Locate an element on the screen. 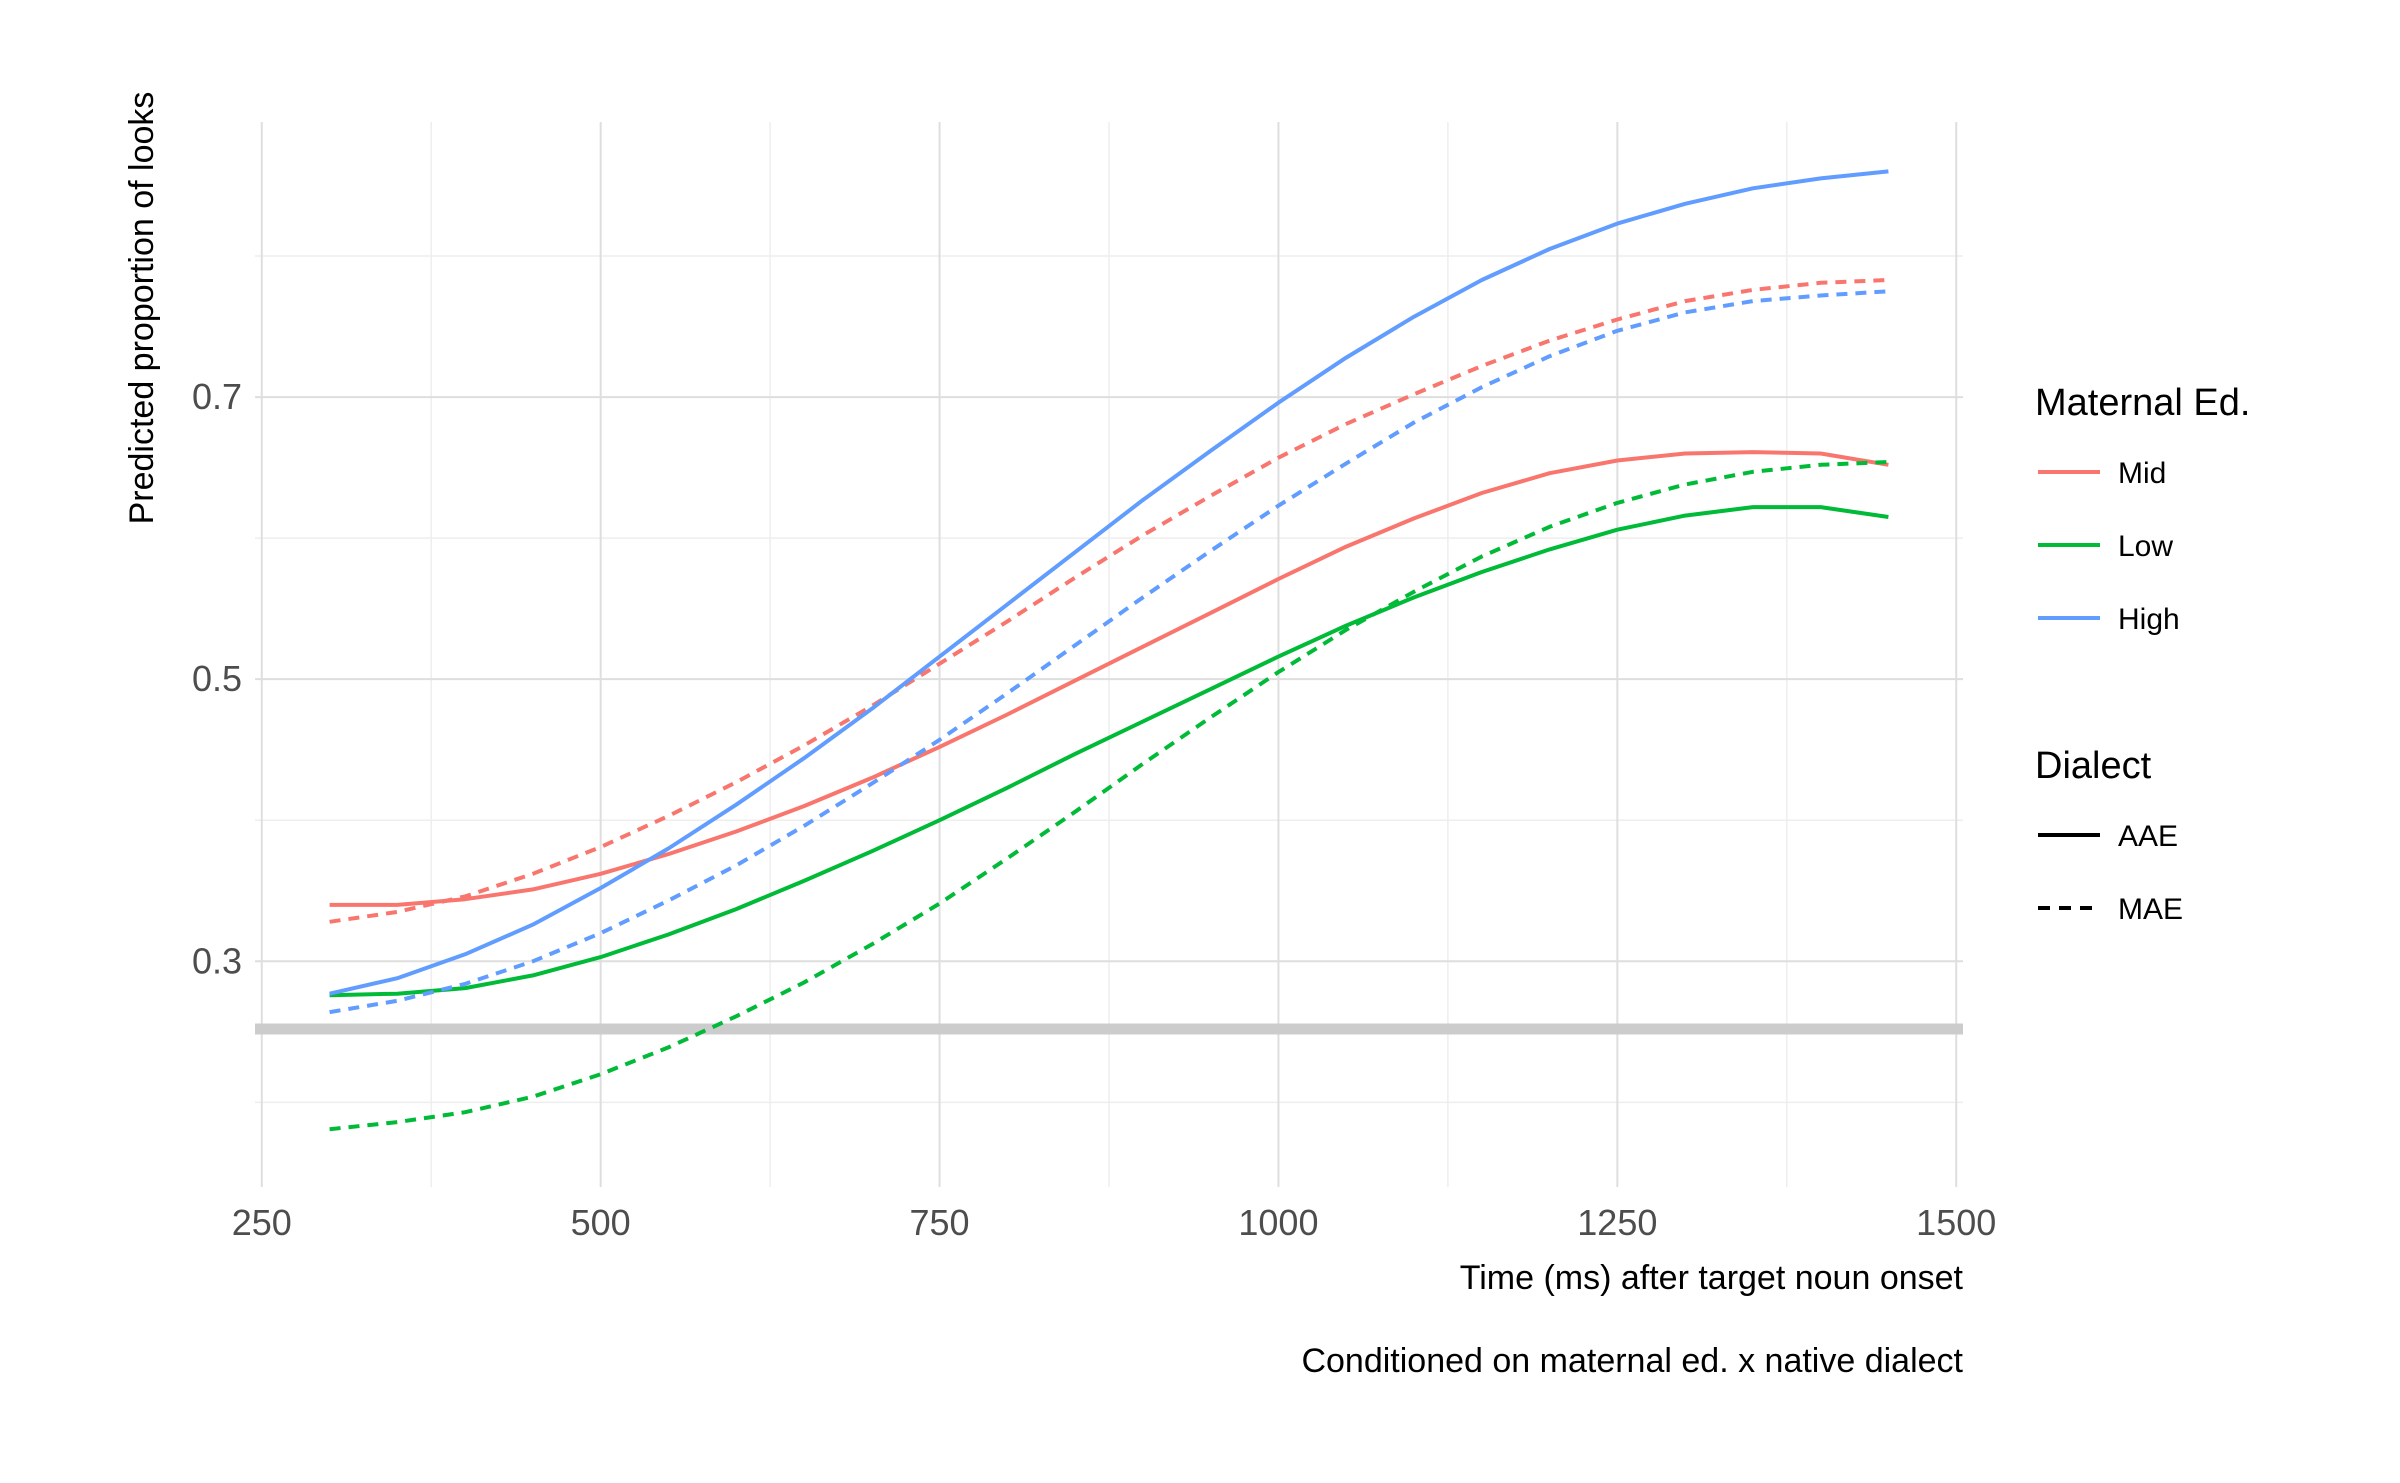 The height and width of the screenshot is (1483, 2400). legend-label-low: Low is located at coordinates (2145, 546).